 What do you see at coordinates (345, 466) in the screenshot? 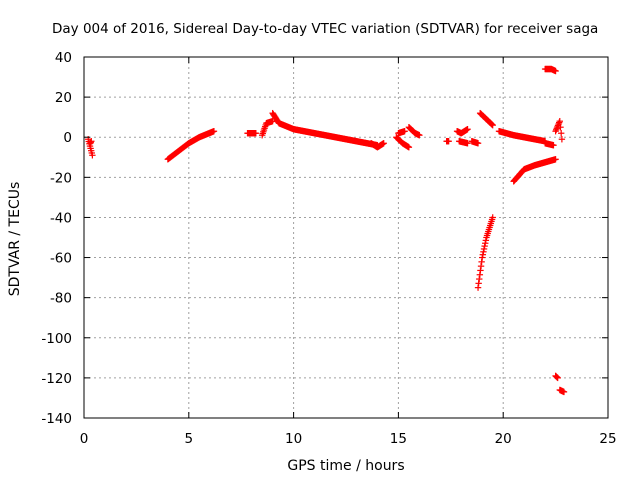
I see `x-axis-label: GPS time / hours` at bounding box center [345, 466].